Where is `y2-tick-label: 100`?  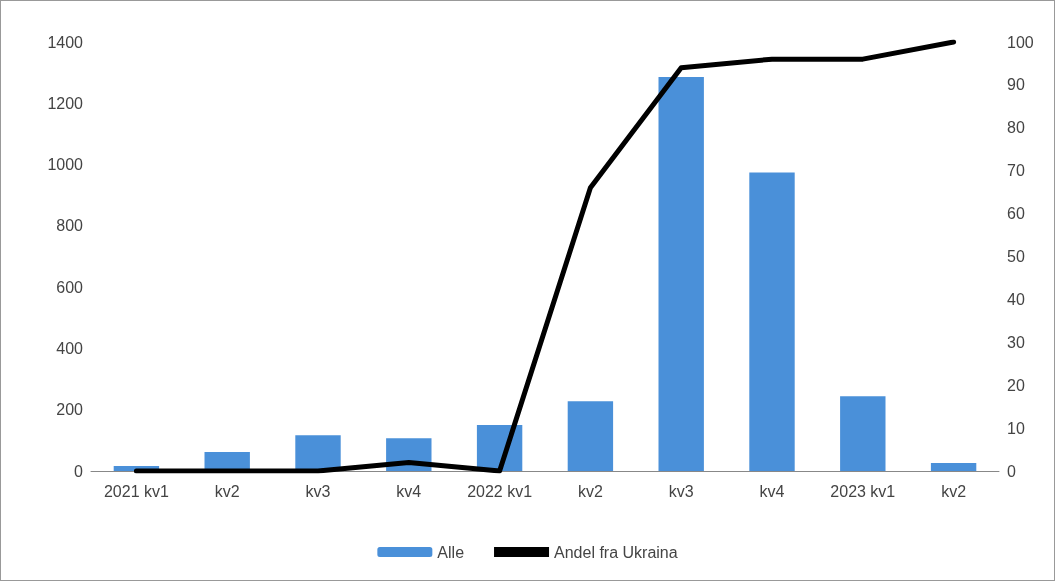 y2-tick-label: 100 is located at coordinates (1020, 42).